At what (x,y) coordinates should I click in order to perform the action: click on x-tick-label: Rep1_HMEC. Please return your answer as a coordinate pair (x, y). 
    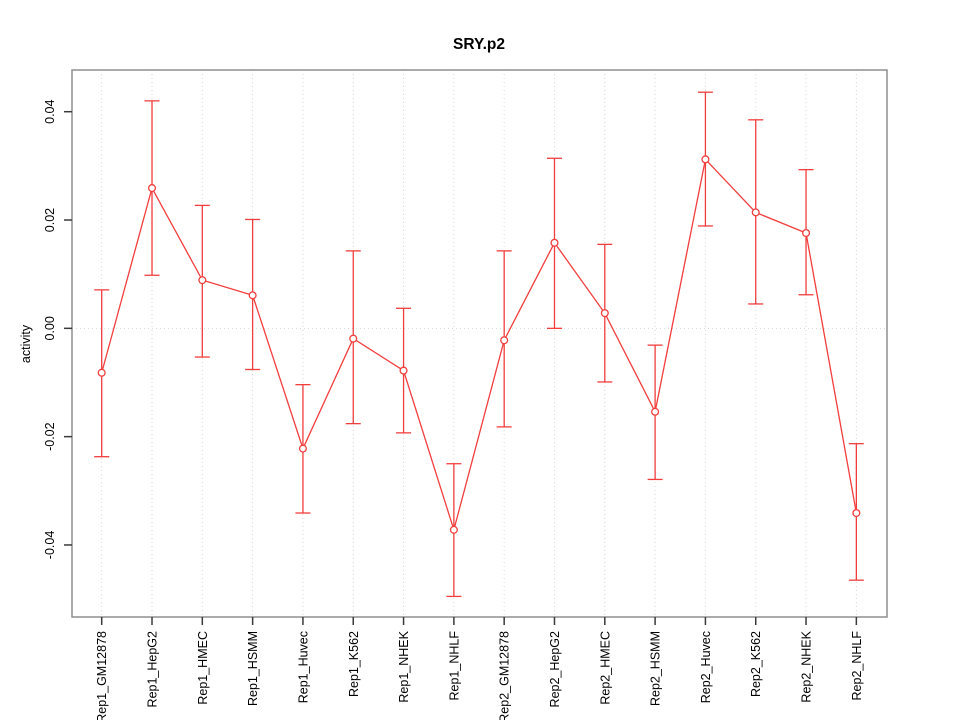
    Looking at the image, I should click on (203, 668).